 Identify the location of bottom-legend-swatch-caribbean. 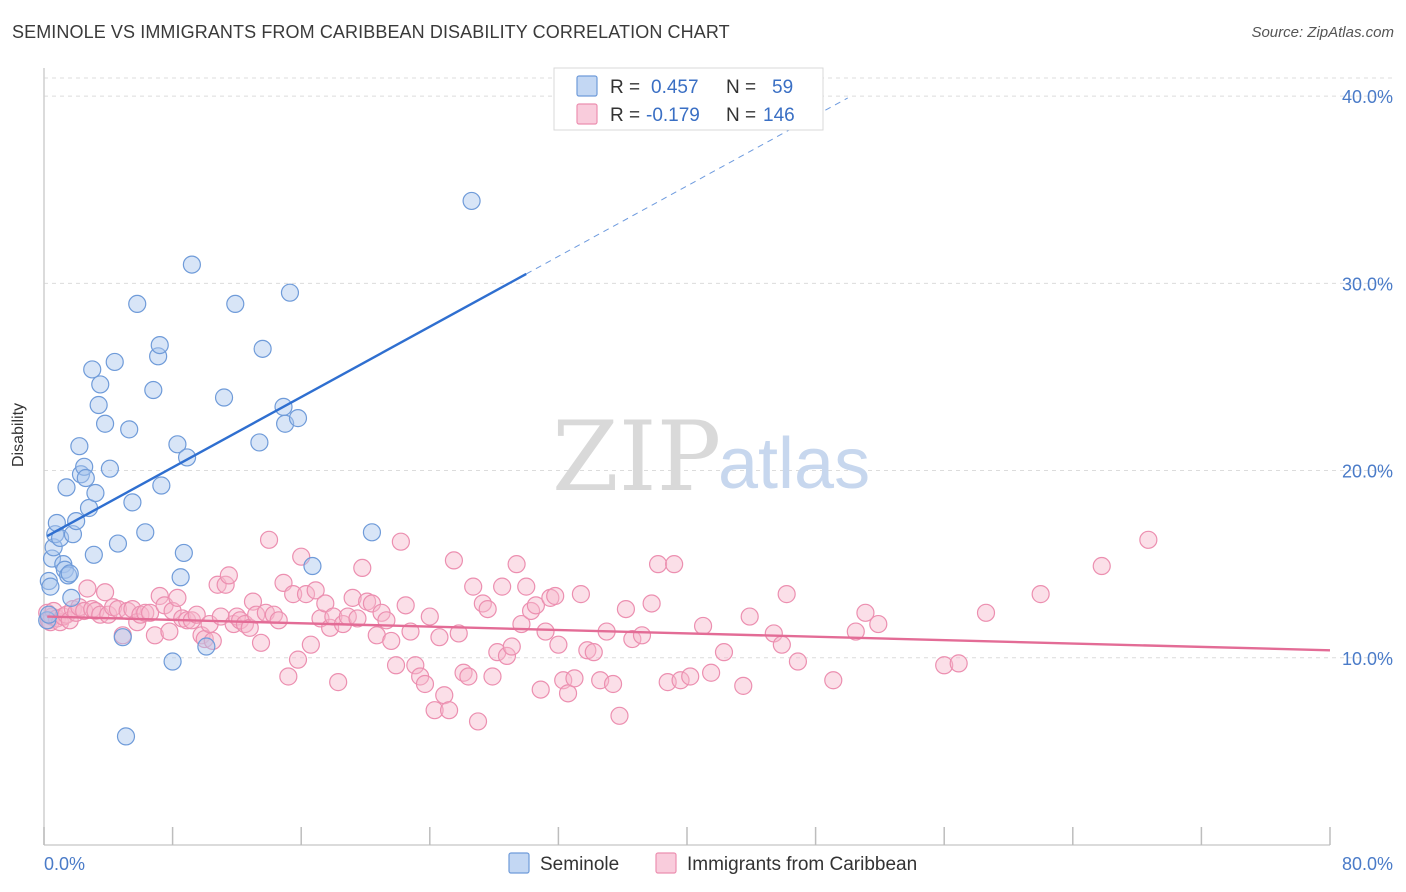
(666, 863).